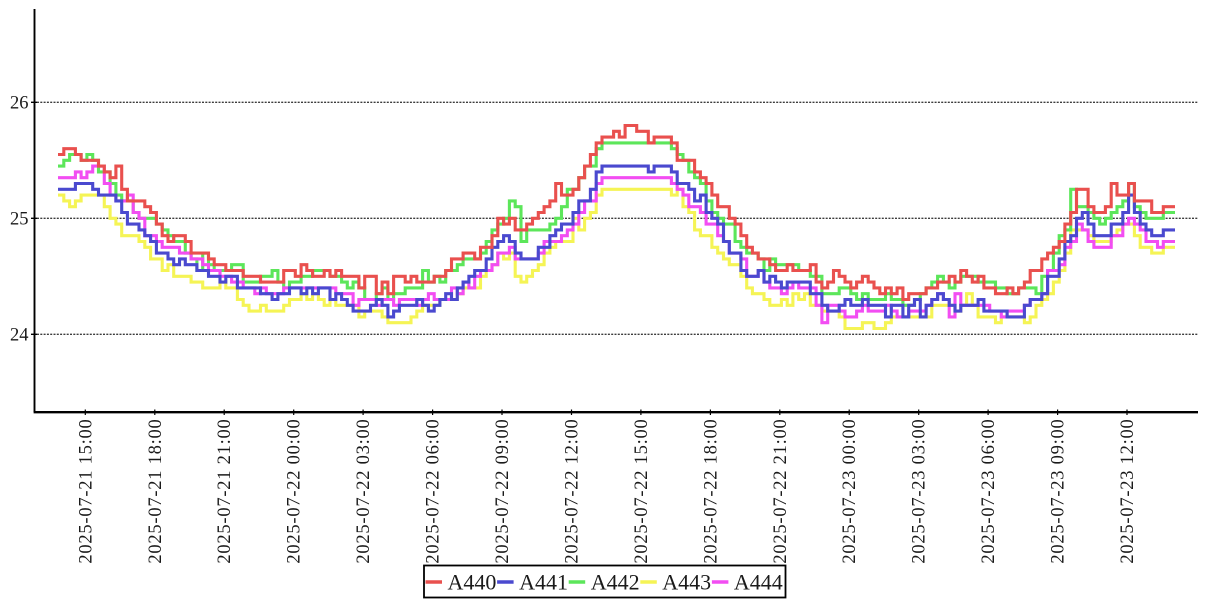  I want to click on svg-text: A440, so click(472, 582).